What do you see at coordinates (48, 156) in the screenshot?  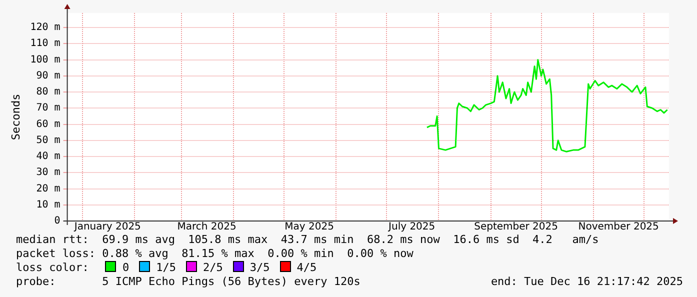 I see `y-tick-label: 40 m` at bounding box center [48, 156].